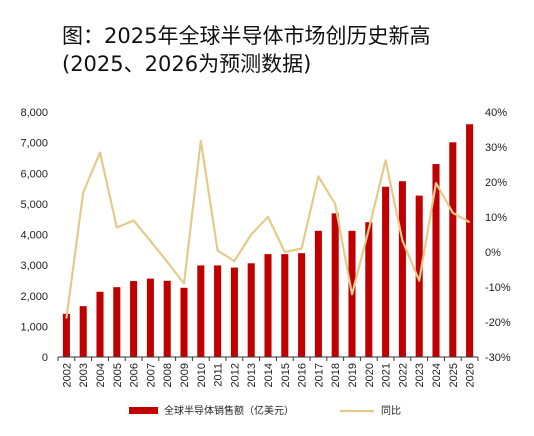 Image resolution: width=534 pixels, height=436 pixels. Describe the element at coordinates (353, 375) in the screenshot. I see `x-tick-label: 2019` at that location.